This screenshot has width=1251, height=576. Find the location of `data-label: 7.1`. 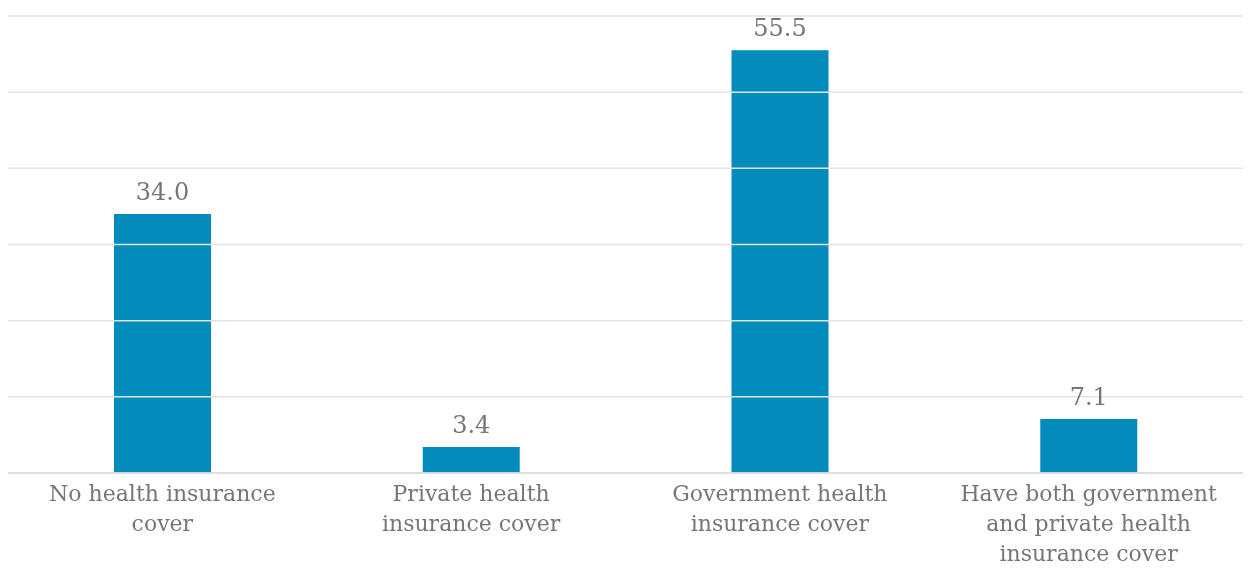

data-label: 7.1 is located at coordinates (1088, 396).